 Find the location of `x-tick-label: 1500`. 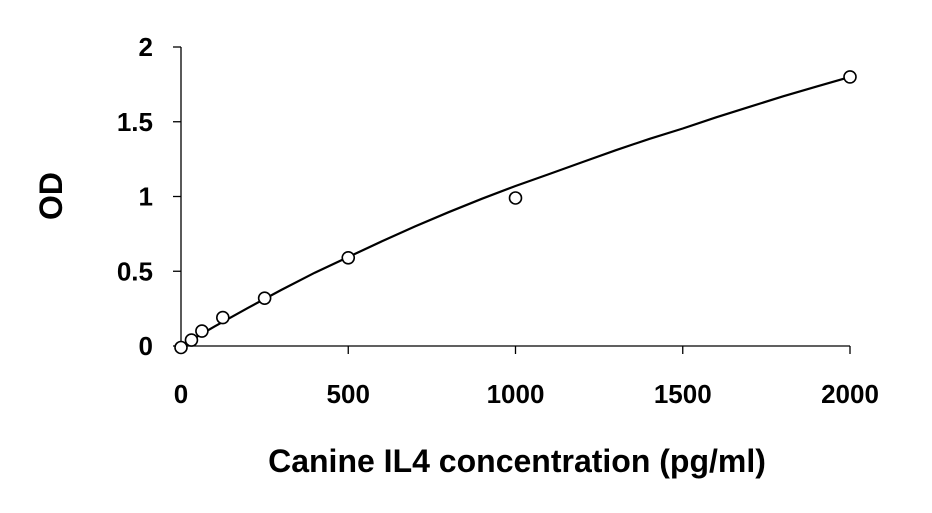

x-tick-label: 1500 is located at coordinates (683, 394).